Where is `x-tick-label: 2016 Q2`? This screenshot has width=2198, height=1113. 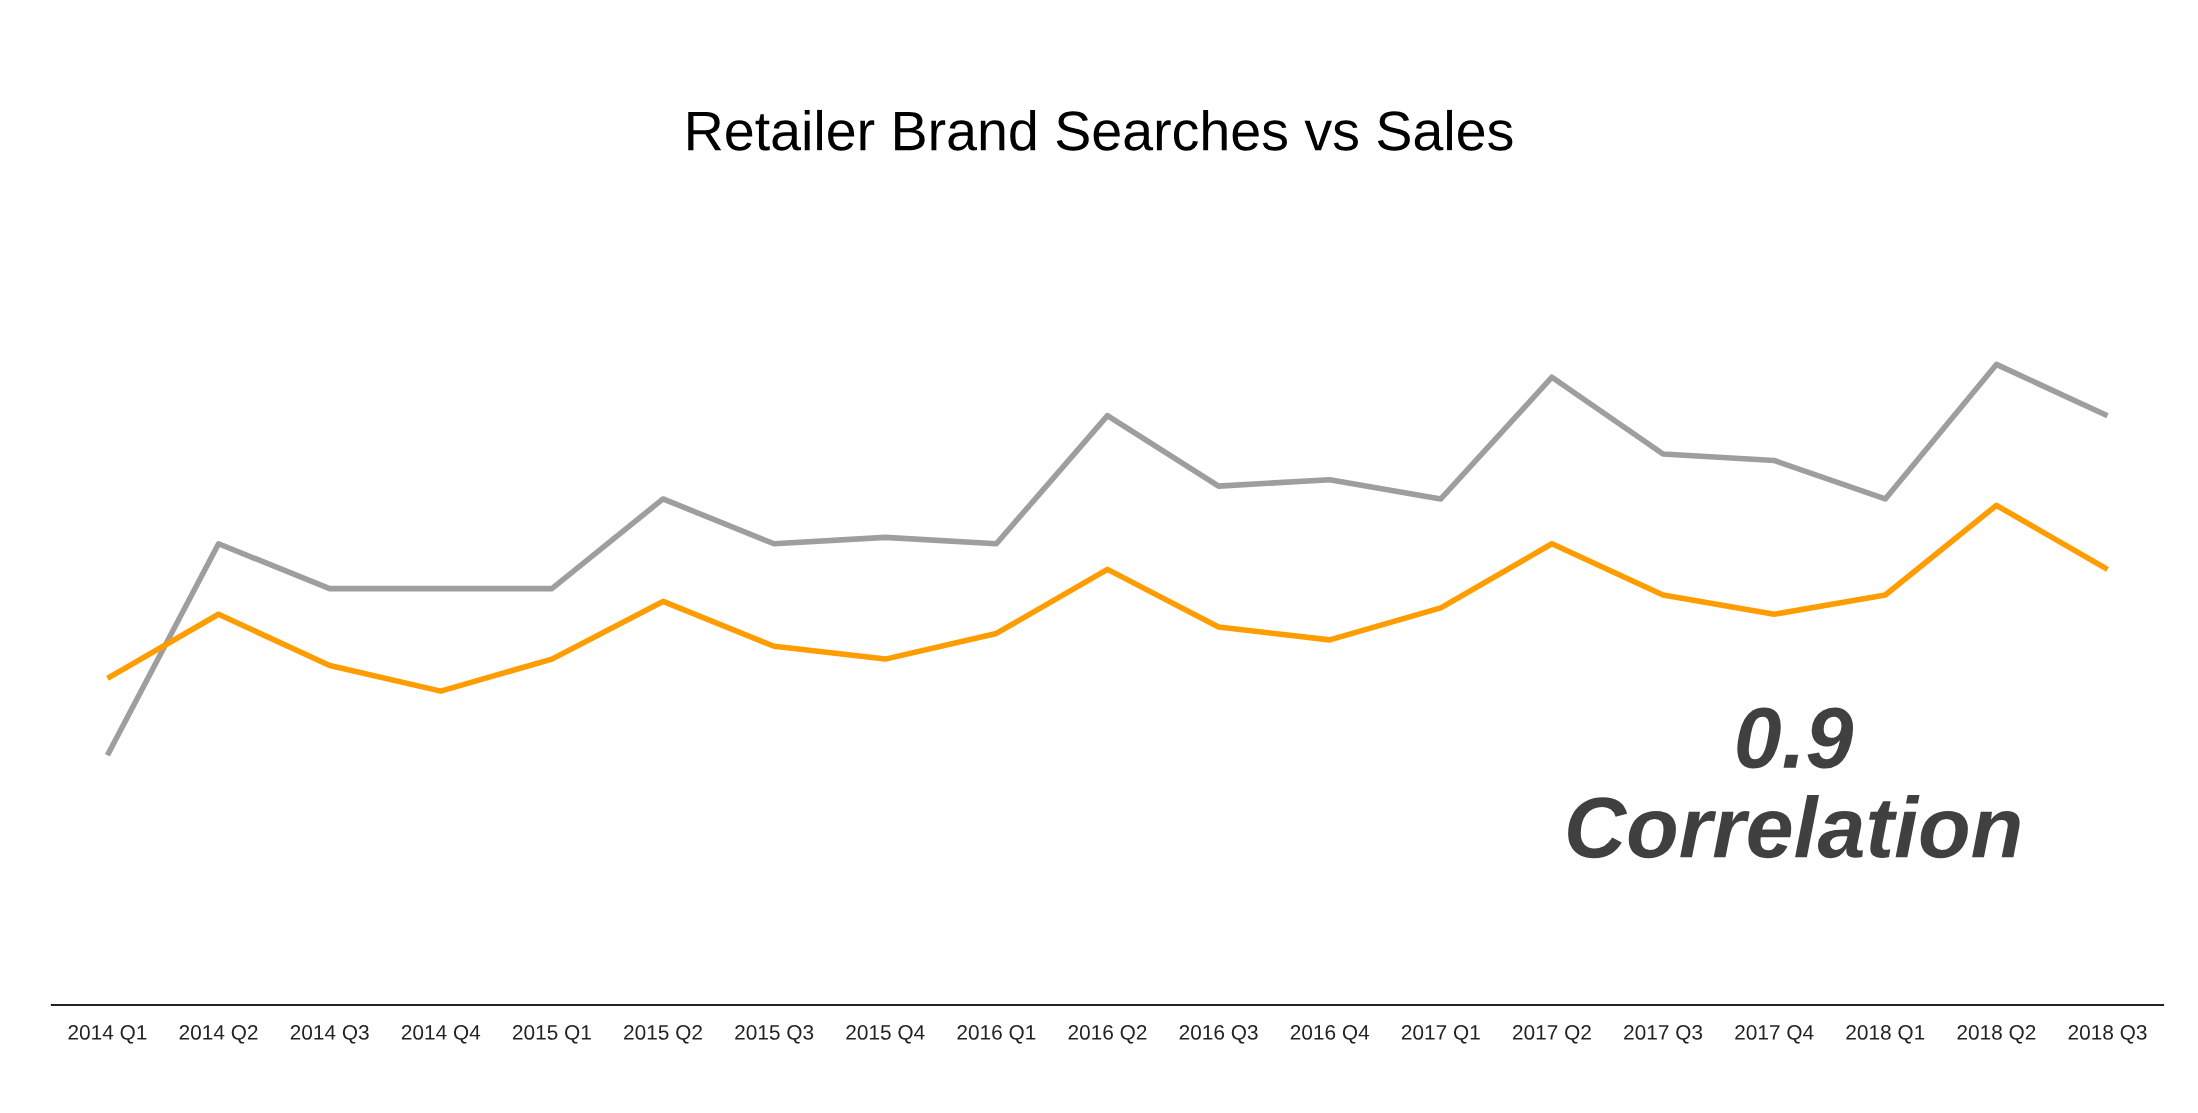 x-tick-label: 2016 Q2 is located at coordinates (1107, 1034).